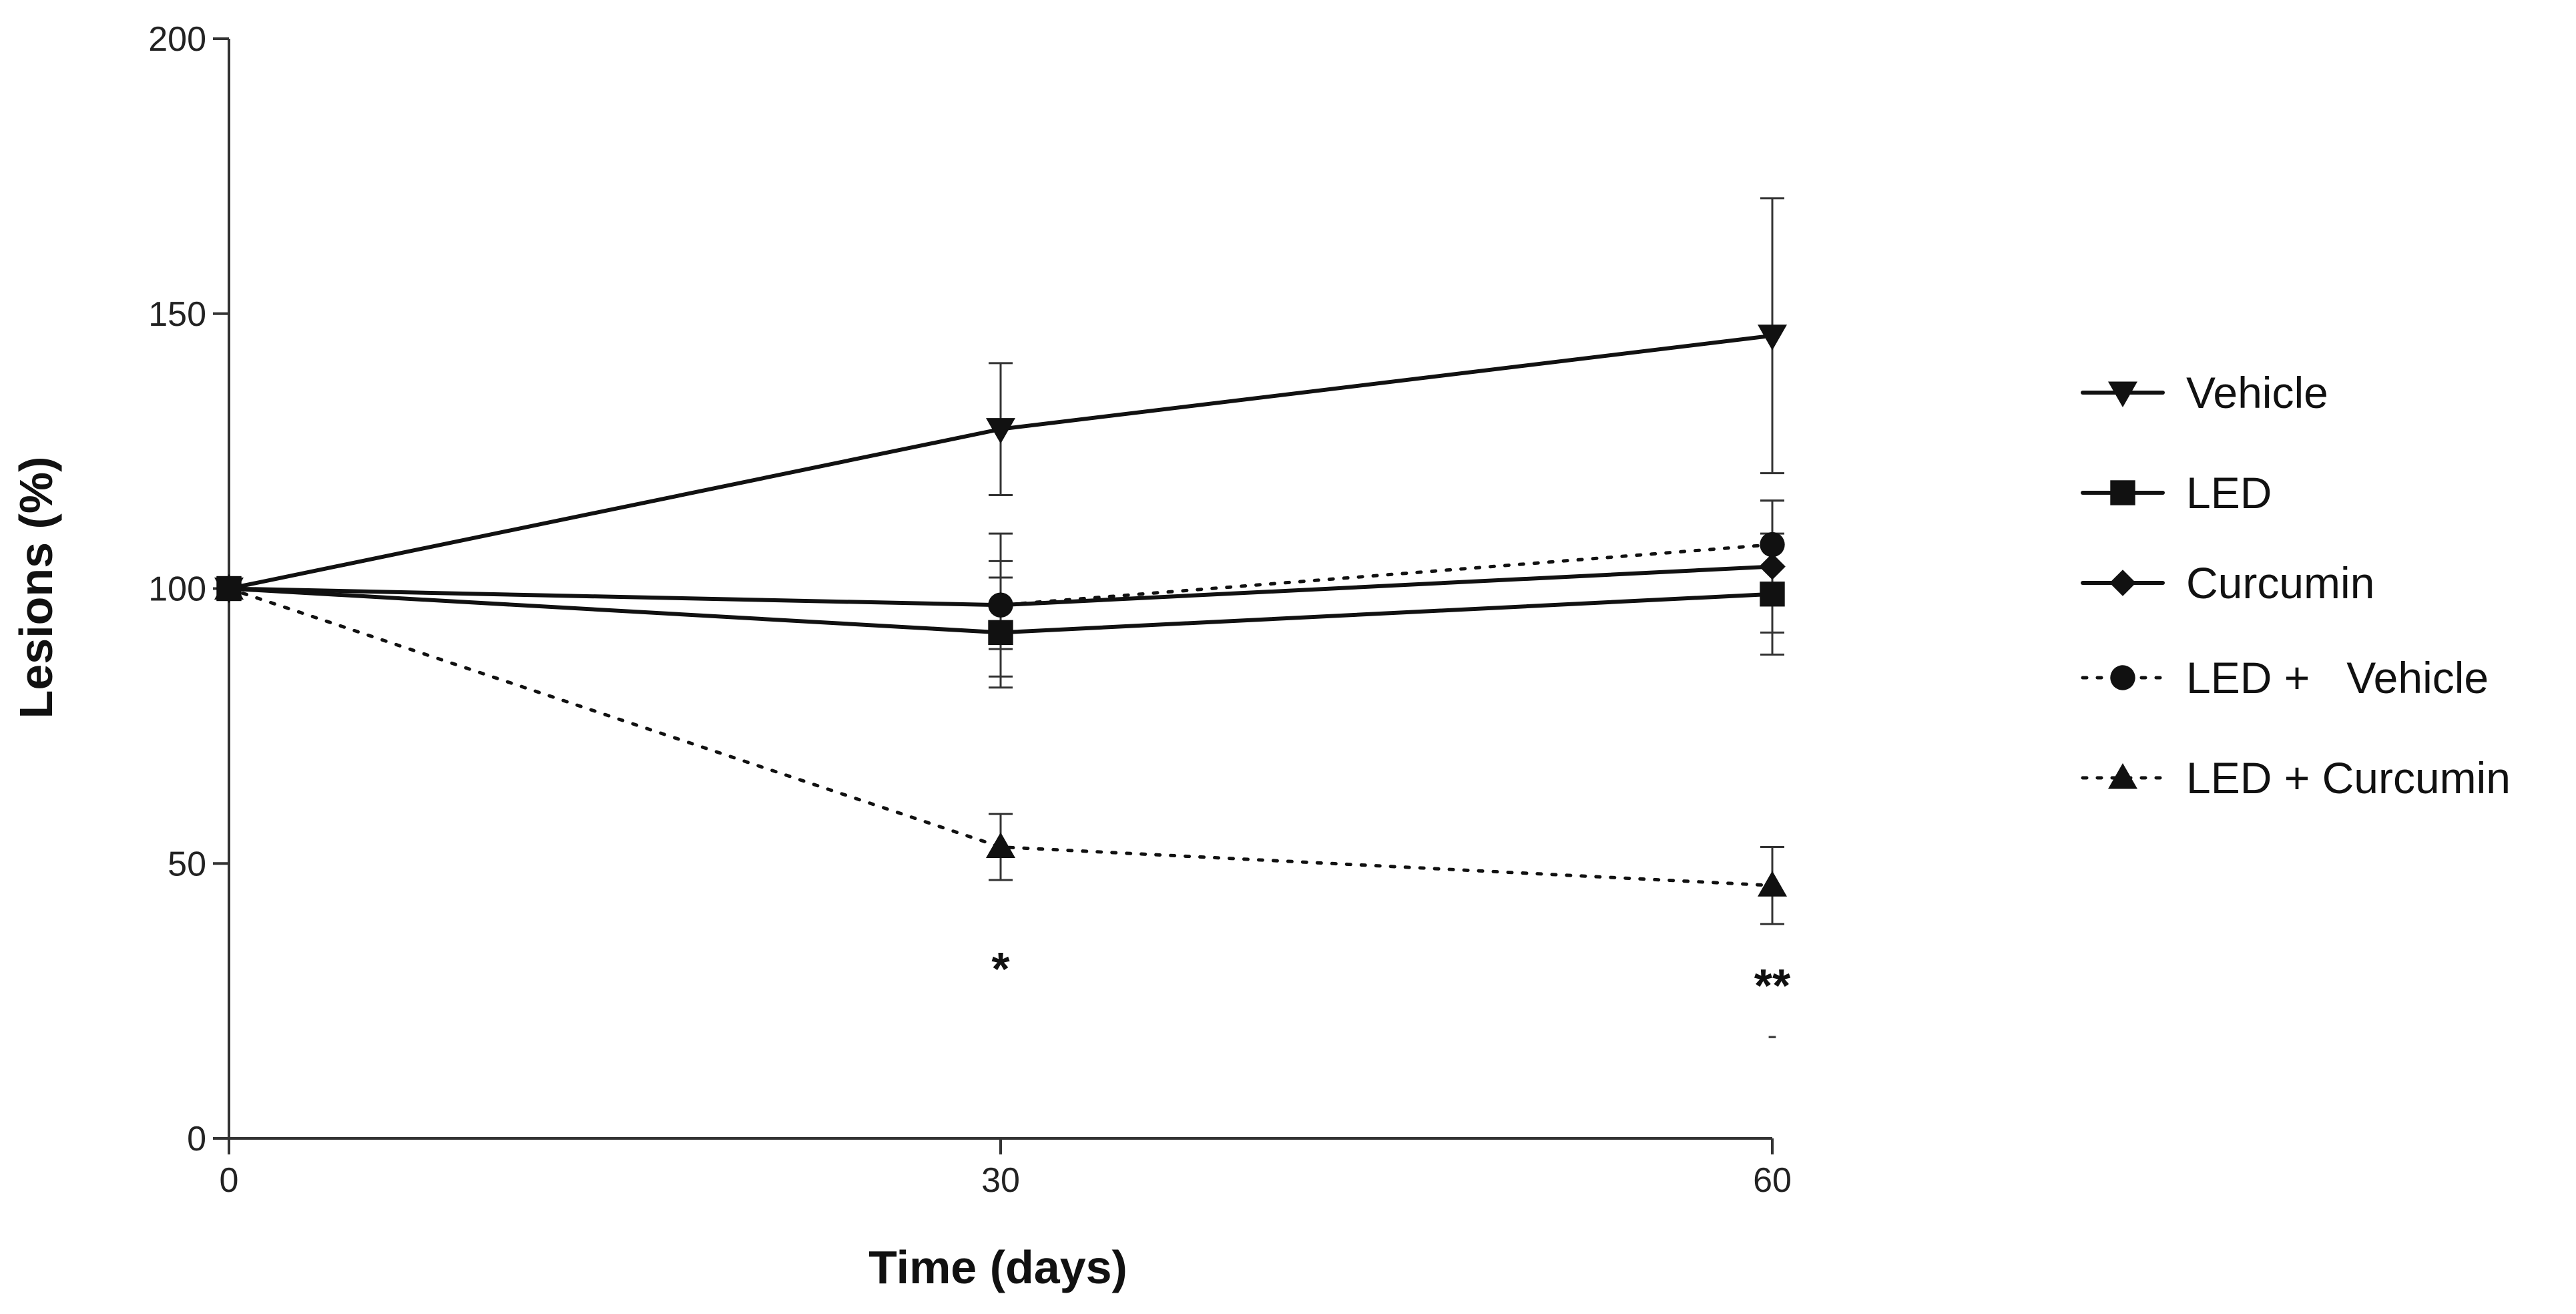 The image size is (2576, 1314). What do you see at coordinates (2122, 583) in the screenshot?
I see `legend-marker-curcumin` at bounding box center [2122, 583].